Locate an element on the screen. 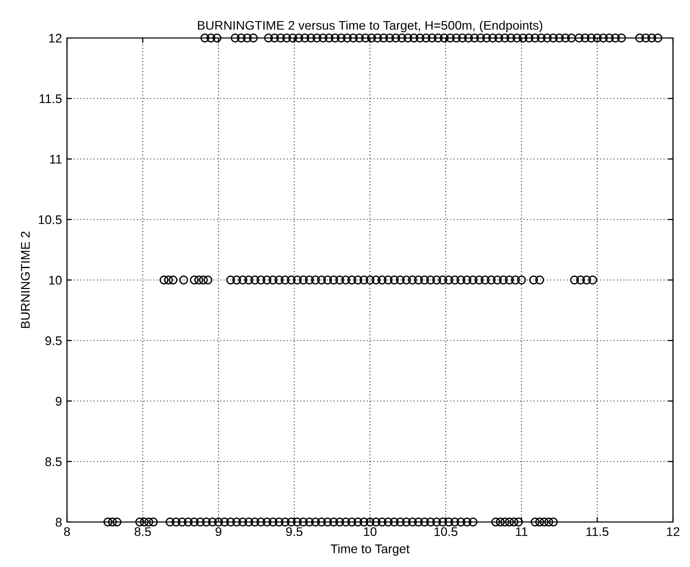 The height and width of the screenshot is (567, 690). x-tick-label: 9 is located at coordinates (219, 531).